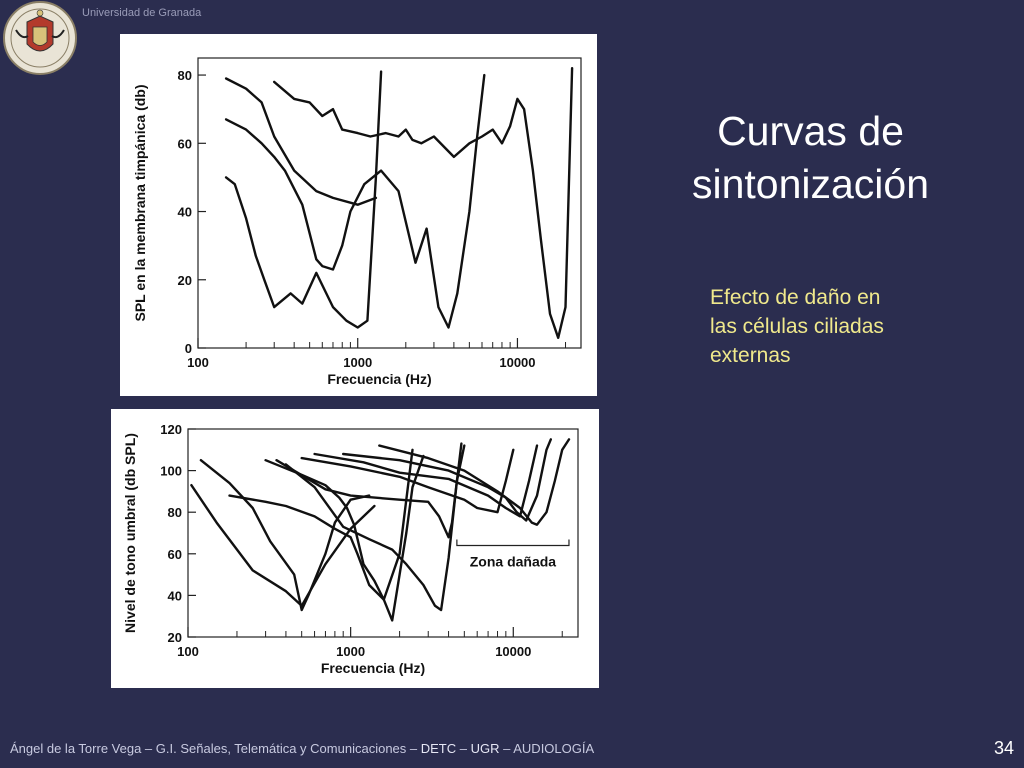 Image resolution: width=1024 pixels, height=768 pixels. What do you see at coordinates (513, 651) in the screenshot?
I see `bottom-chart-x-tick-label: 10000` at bounding box center [513, 651].